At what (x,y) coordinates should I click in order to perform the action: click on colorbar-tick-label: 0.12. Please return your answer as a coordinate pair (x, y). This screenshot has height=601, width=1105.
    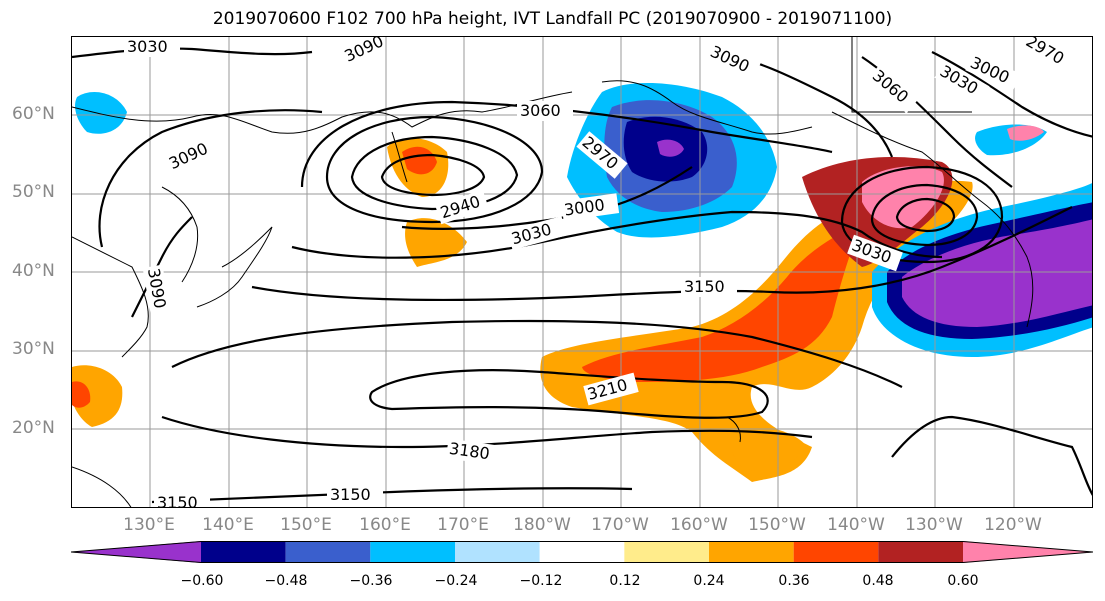
    Looking at the image, I should click on (625, 581).